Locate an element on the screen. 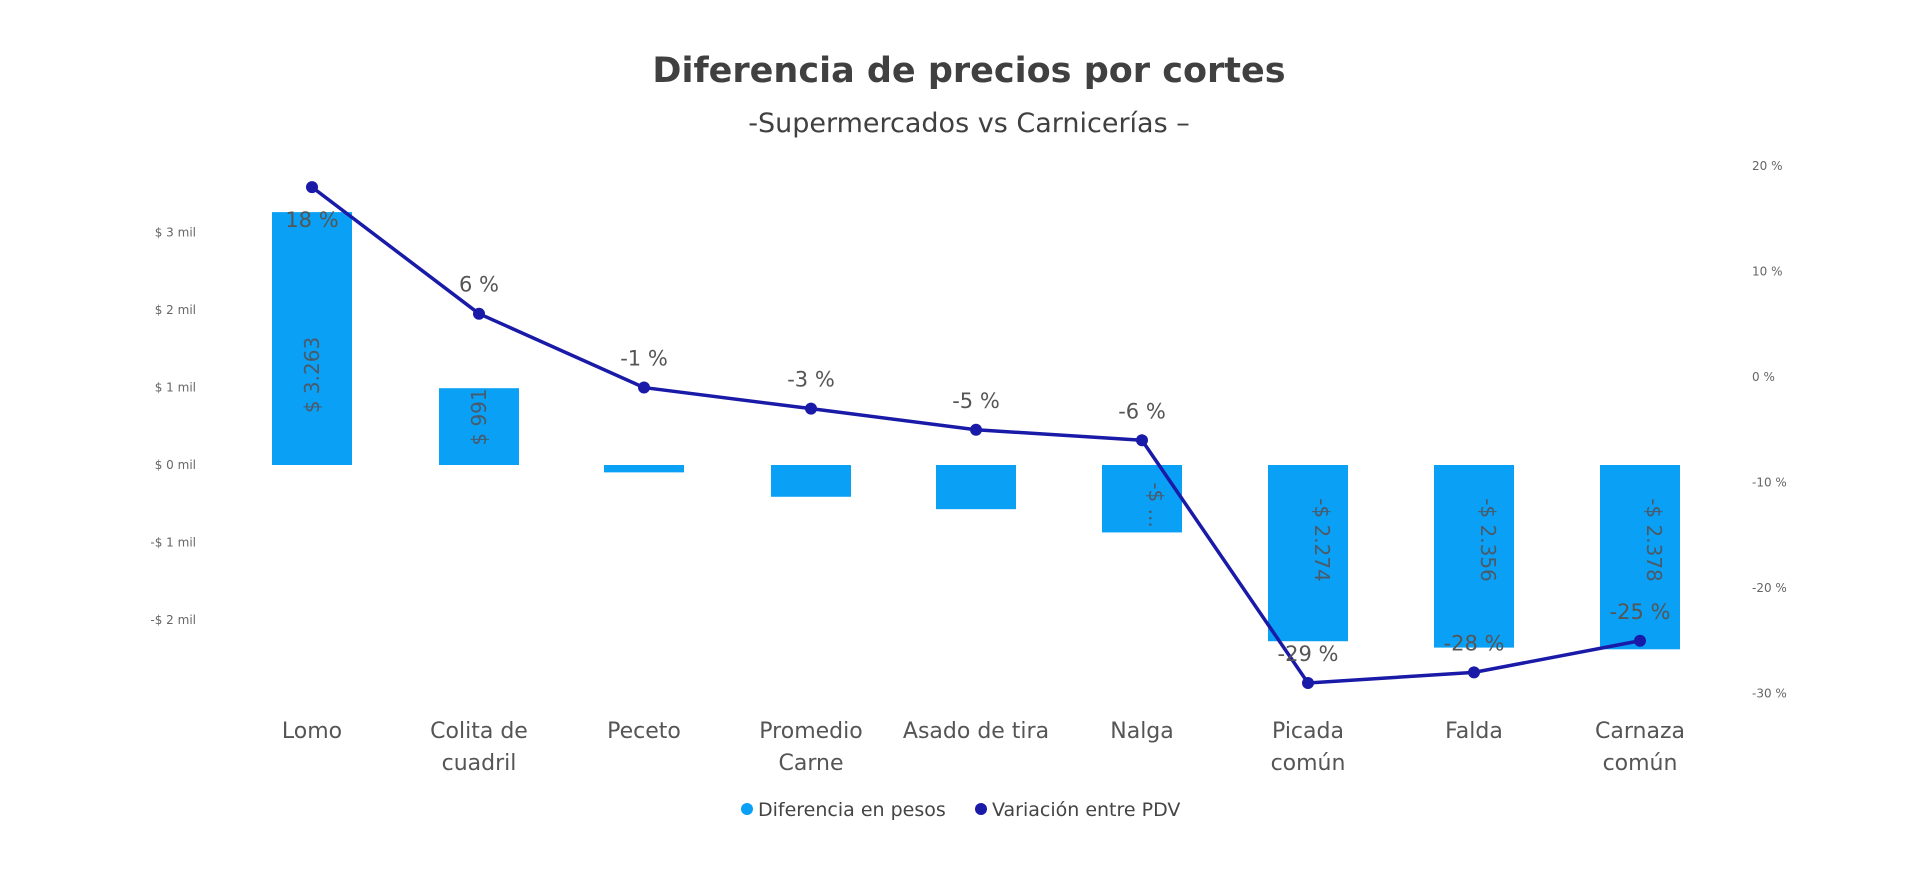 This screenshot has height=873, width=1920. right-tick-label: -30 % is located at coordinates (1769, 694).